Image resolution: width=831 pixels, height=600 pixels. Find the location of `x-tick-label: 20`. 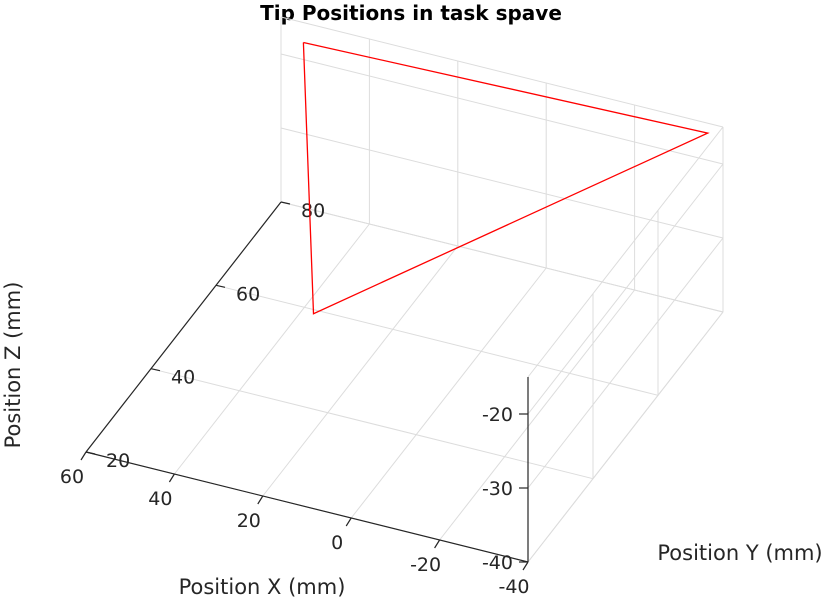

x-tick-label: 20 is located at coordinates (249, 521).